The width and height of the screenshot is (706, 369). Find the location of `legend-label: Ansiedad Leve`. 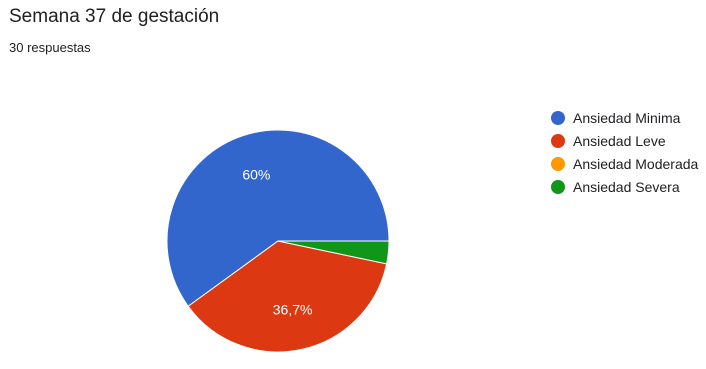

legend-label: Ansiedad Leve is located at coordinates (619, 140).